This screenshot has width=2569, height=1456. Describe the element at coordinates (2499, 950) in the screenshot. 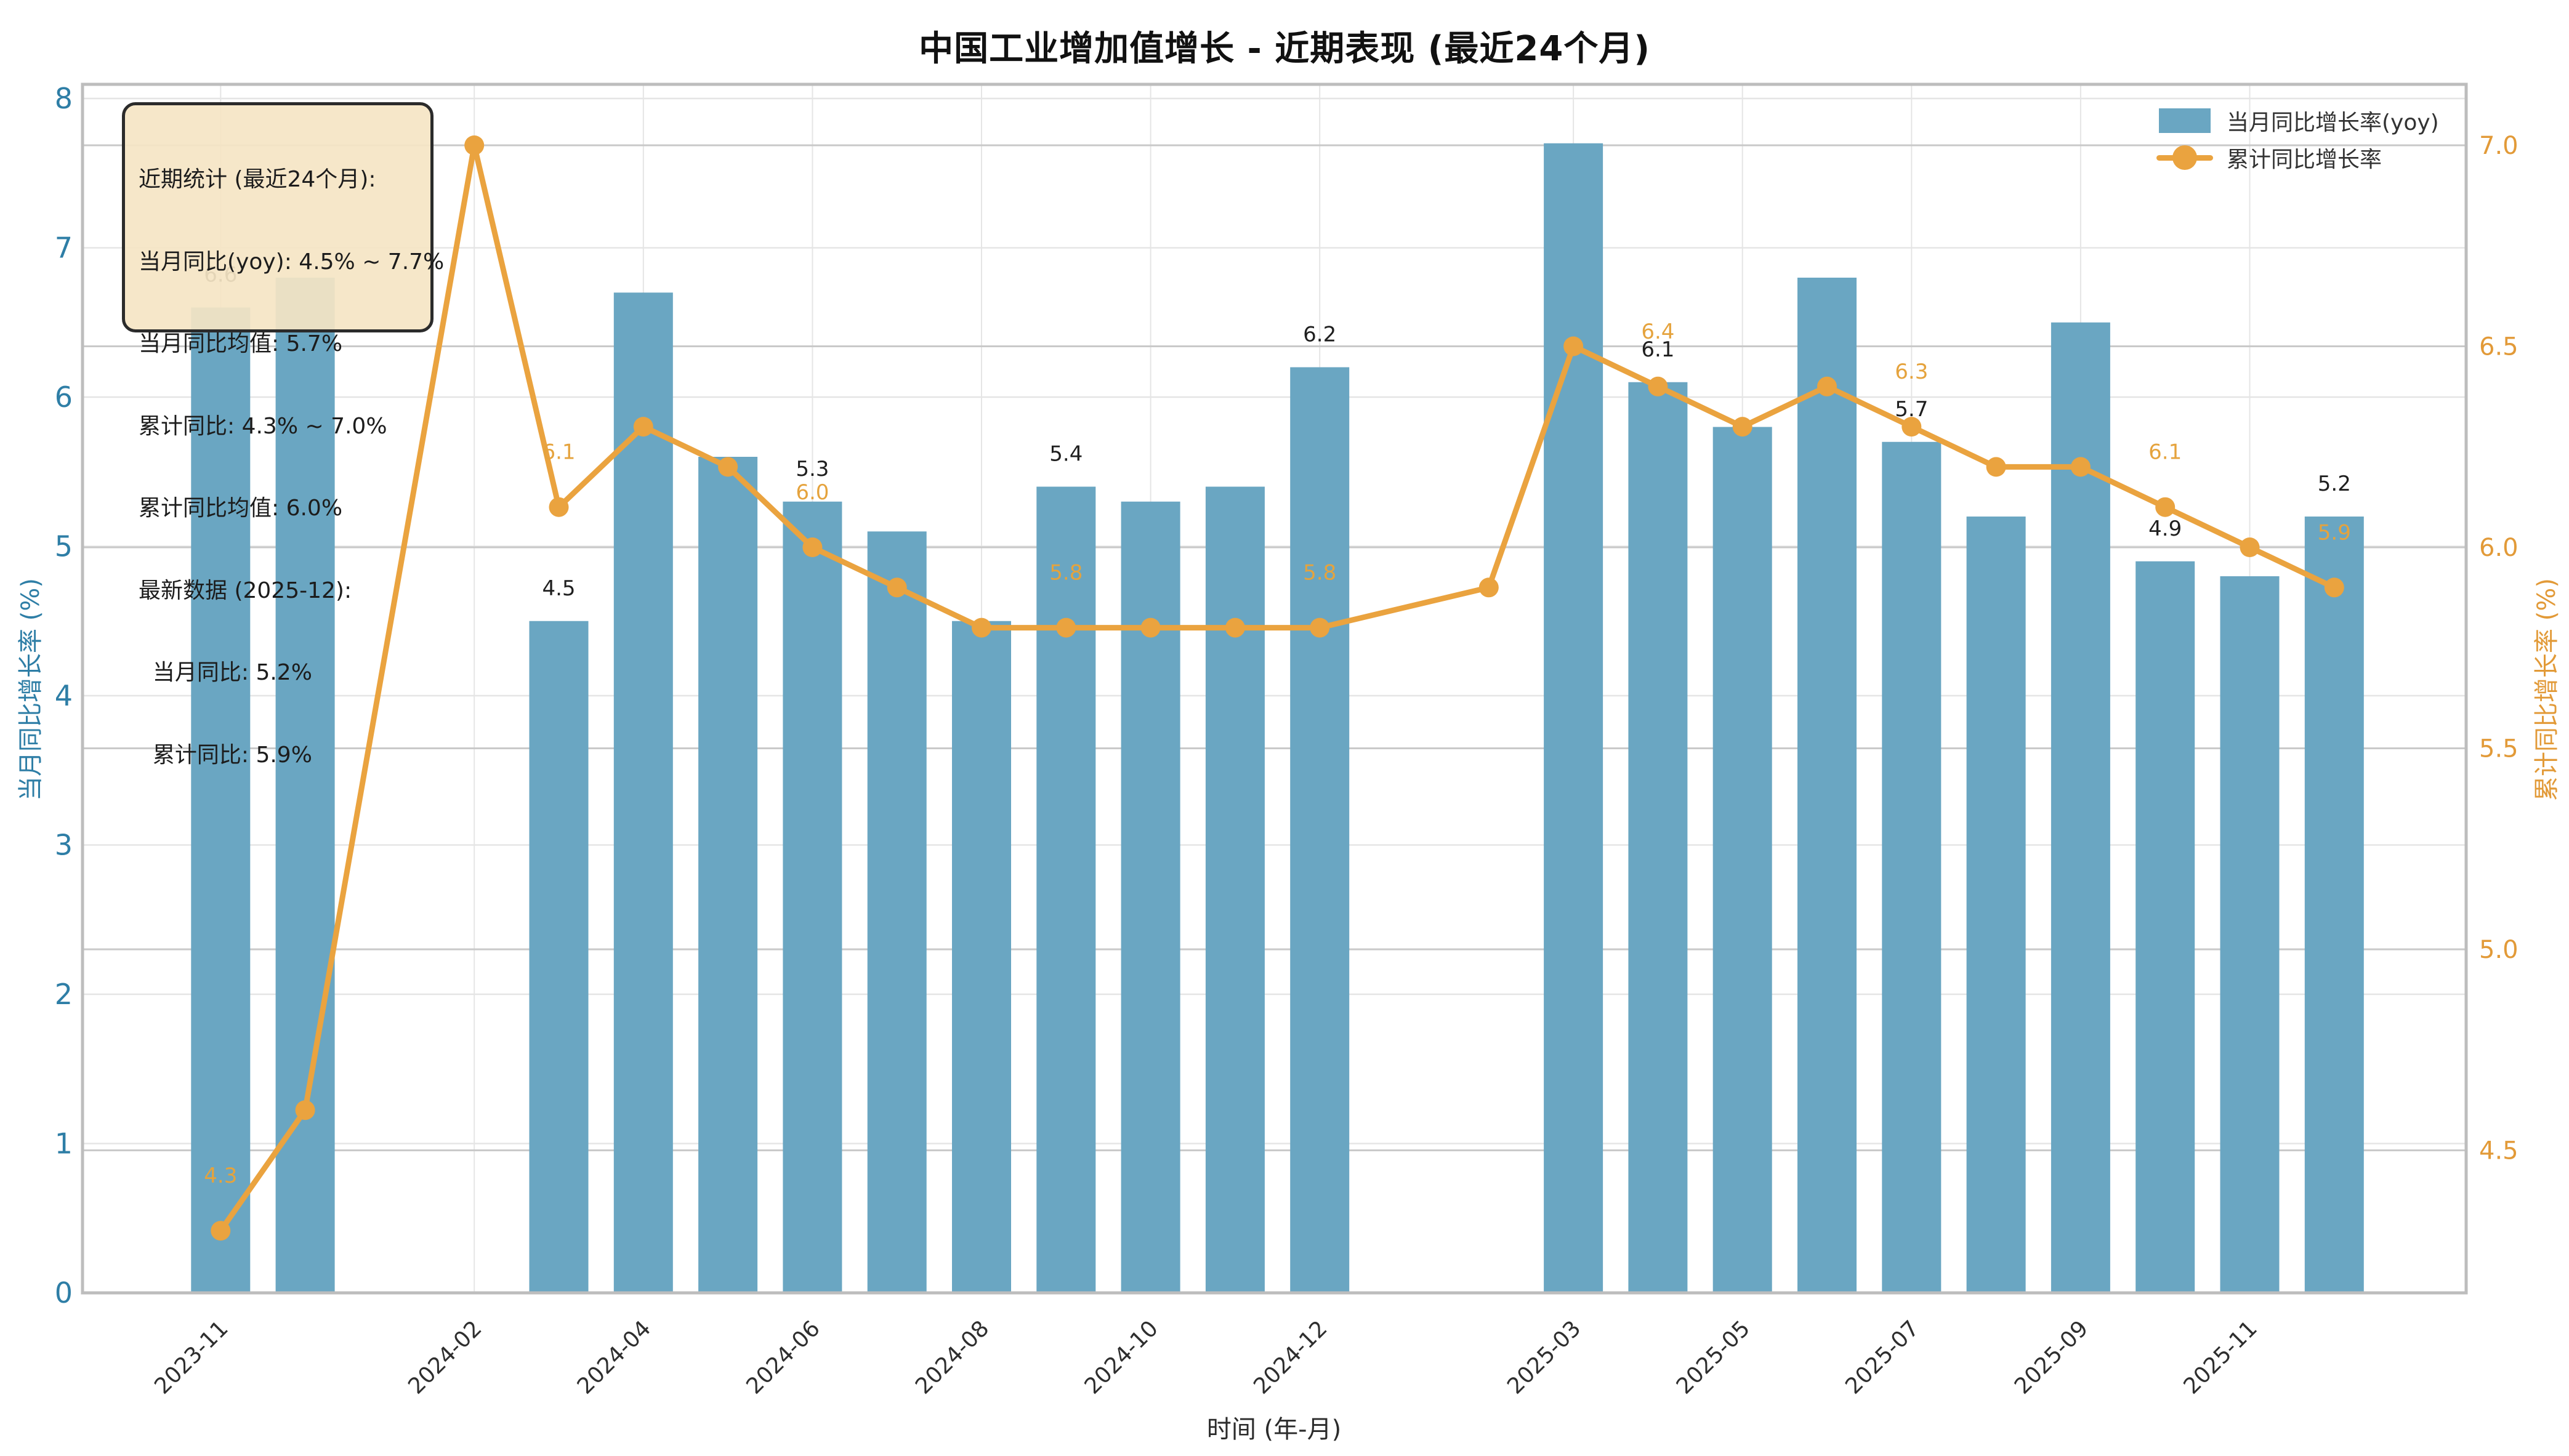

I see `y-right-tick: 5.0` at that location.